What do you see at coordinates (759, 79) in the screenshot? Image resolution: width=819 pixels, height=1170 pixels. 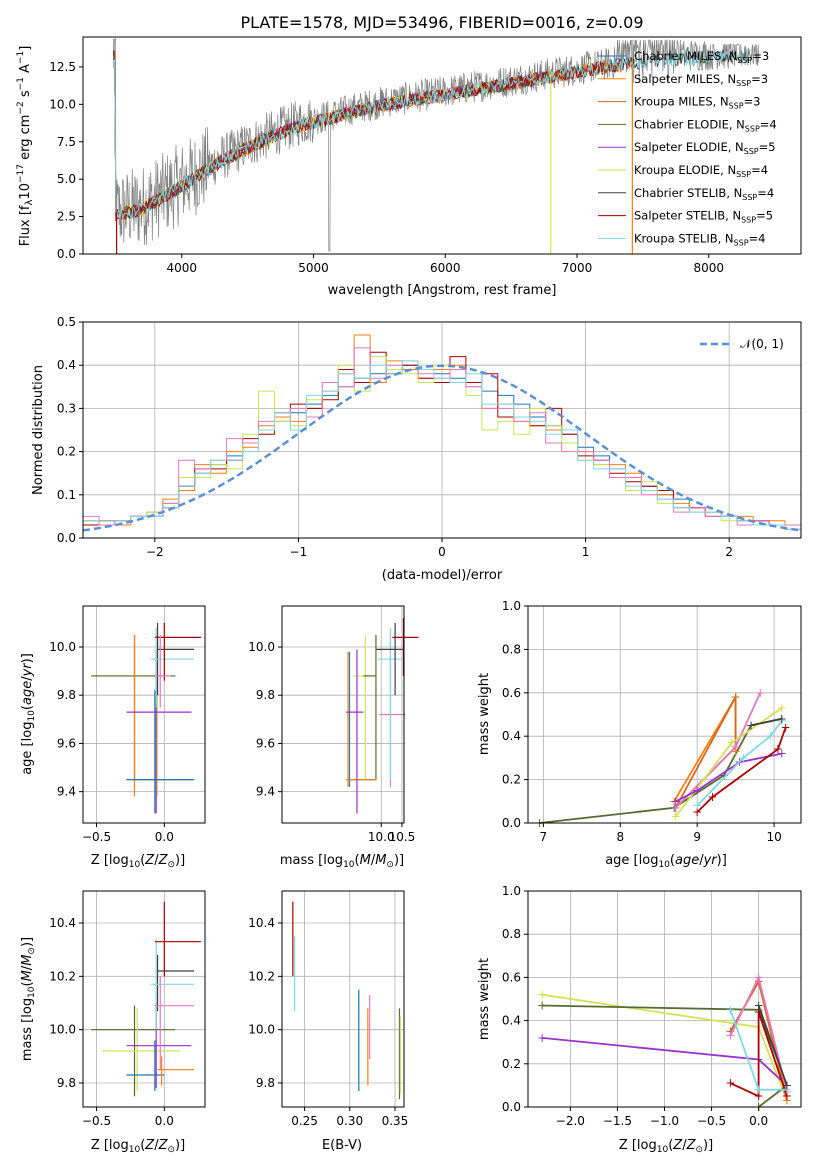 I see `legend-value: =3` at bounding box center [759, 79].